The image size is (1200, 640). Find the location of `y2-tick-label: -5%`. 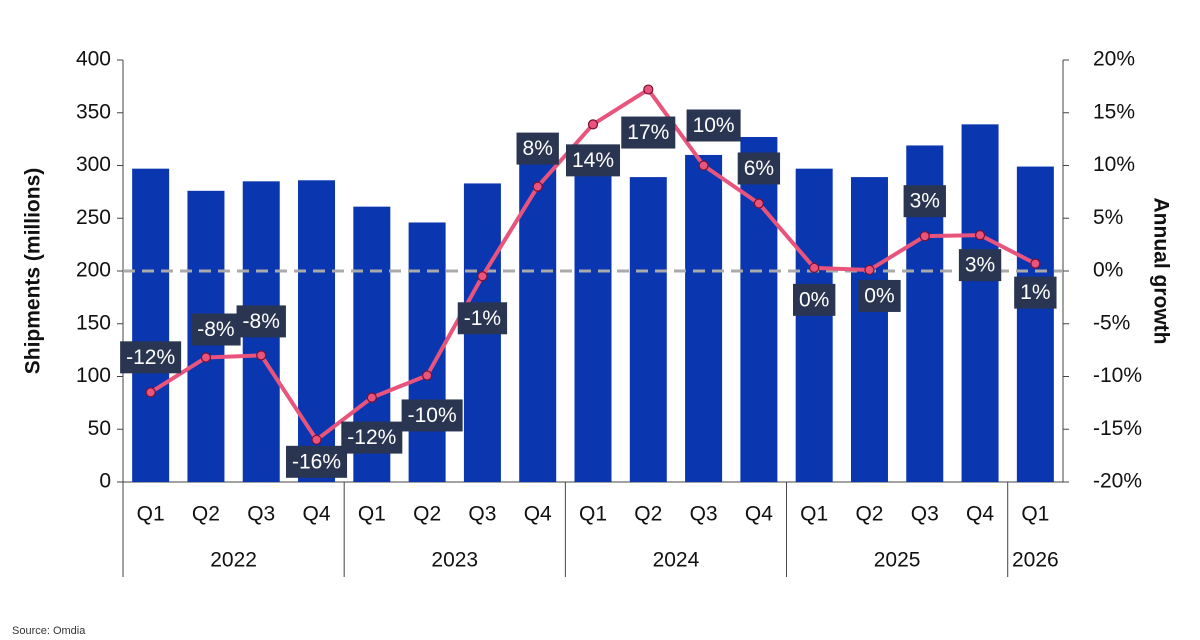

y2-tick-label: -5% is located at coordinates (1111, 322).